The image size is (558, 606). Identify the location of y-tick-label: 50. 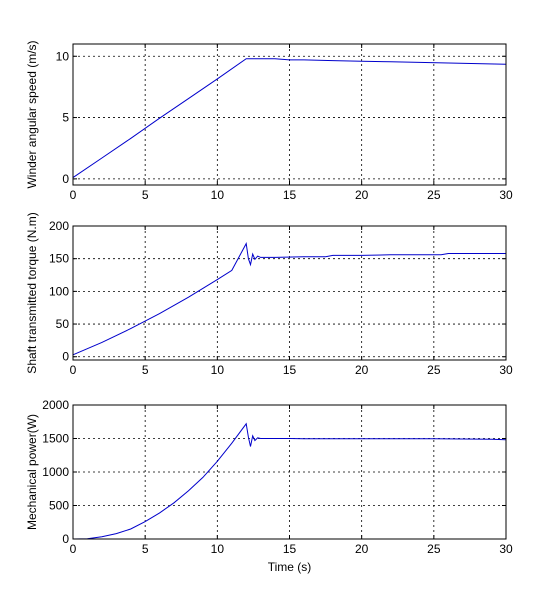
(63, 324).